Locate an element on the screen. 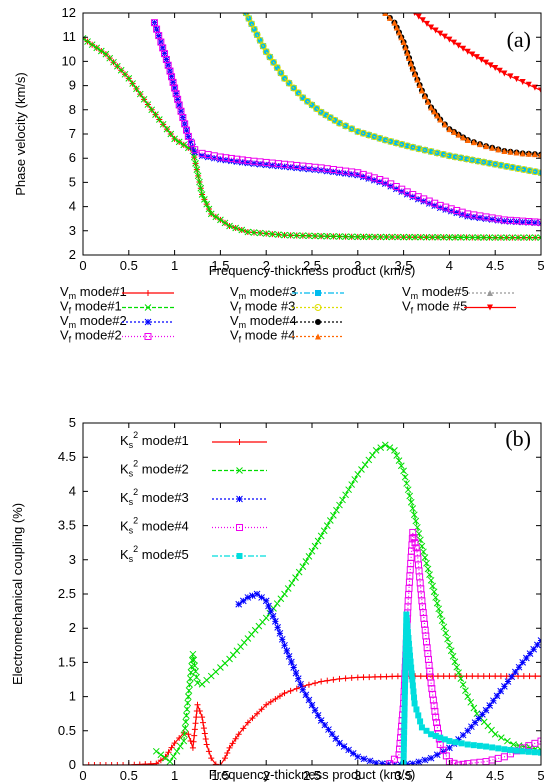 The image size is (547, 783). legend-swatch-marker is located at coordinates (148, 307).